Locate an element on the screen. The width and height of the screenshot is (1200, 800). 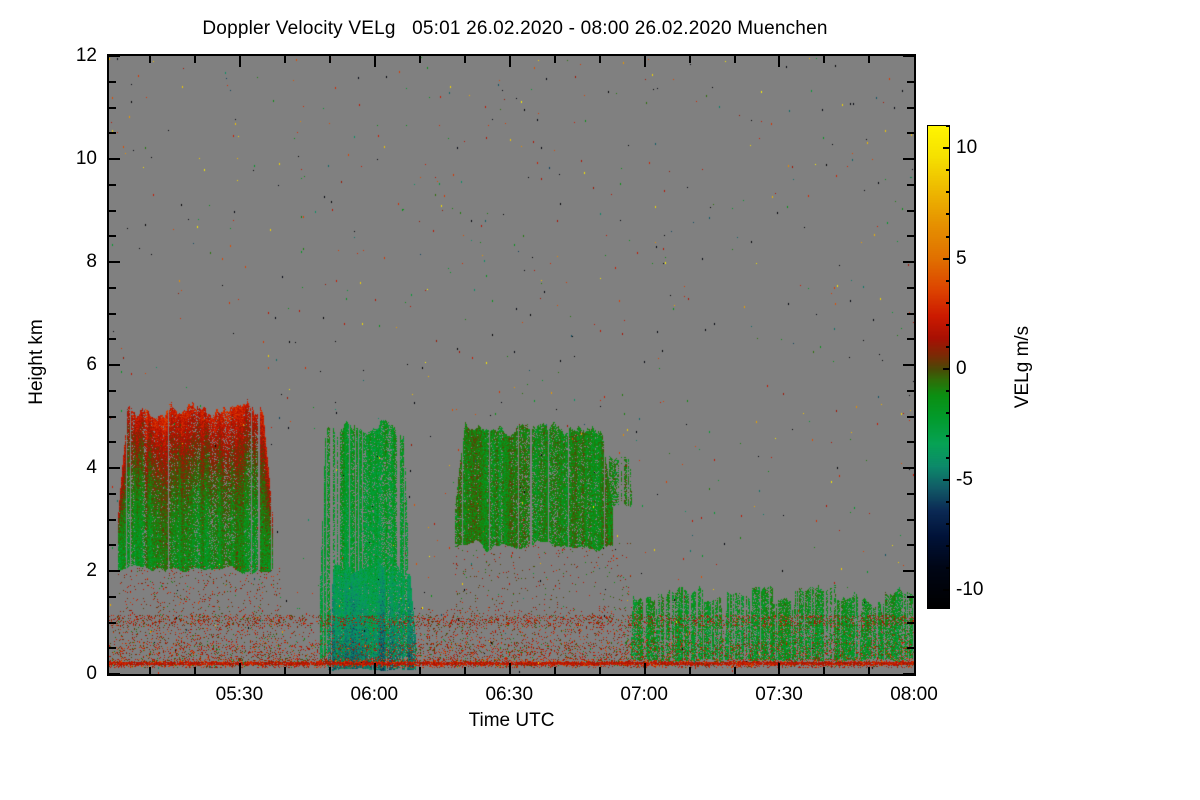
x-axis-tick-label: 06:30 is located at coordinates (509, 694).